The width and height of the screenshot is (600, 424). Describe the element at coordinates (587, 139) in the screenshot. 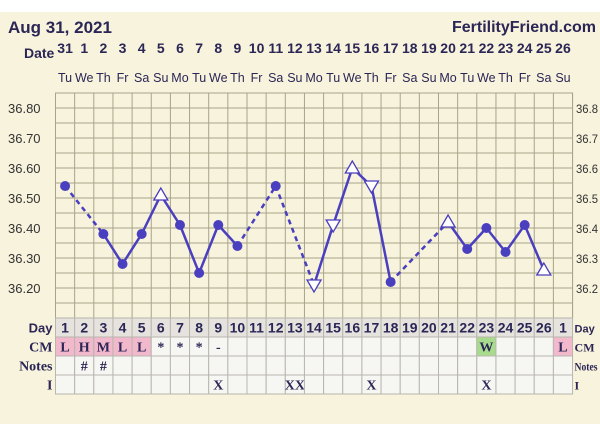

I see `y-tick-label-right: 36.7` at that location.